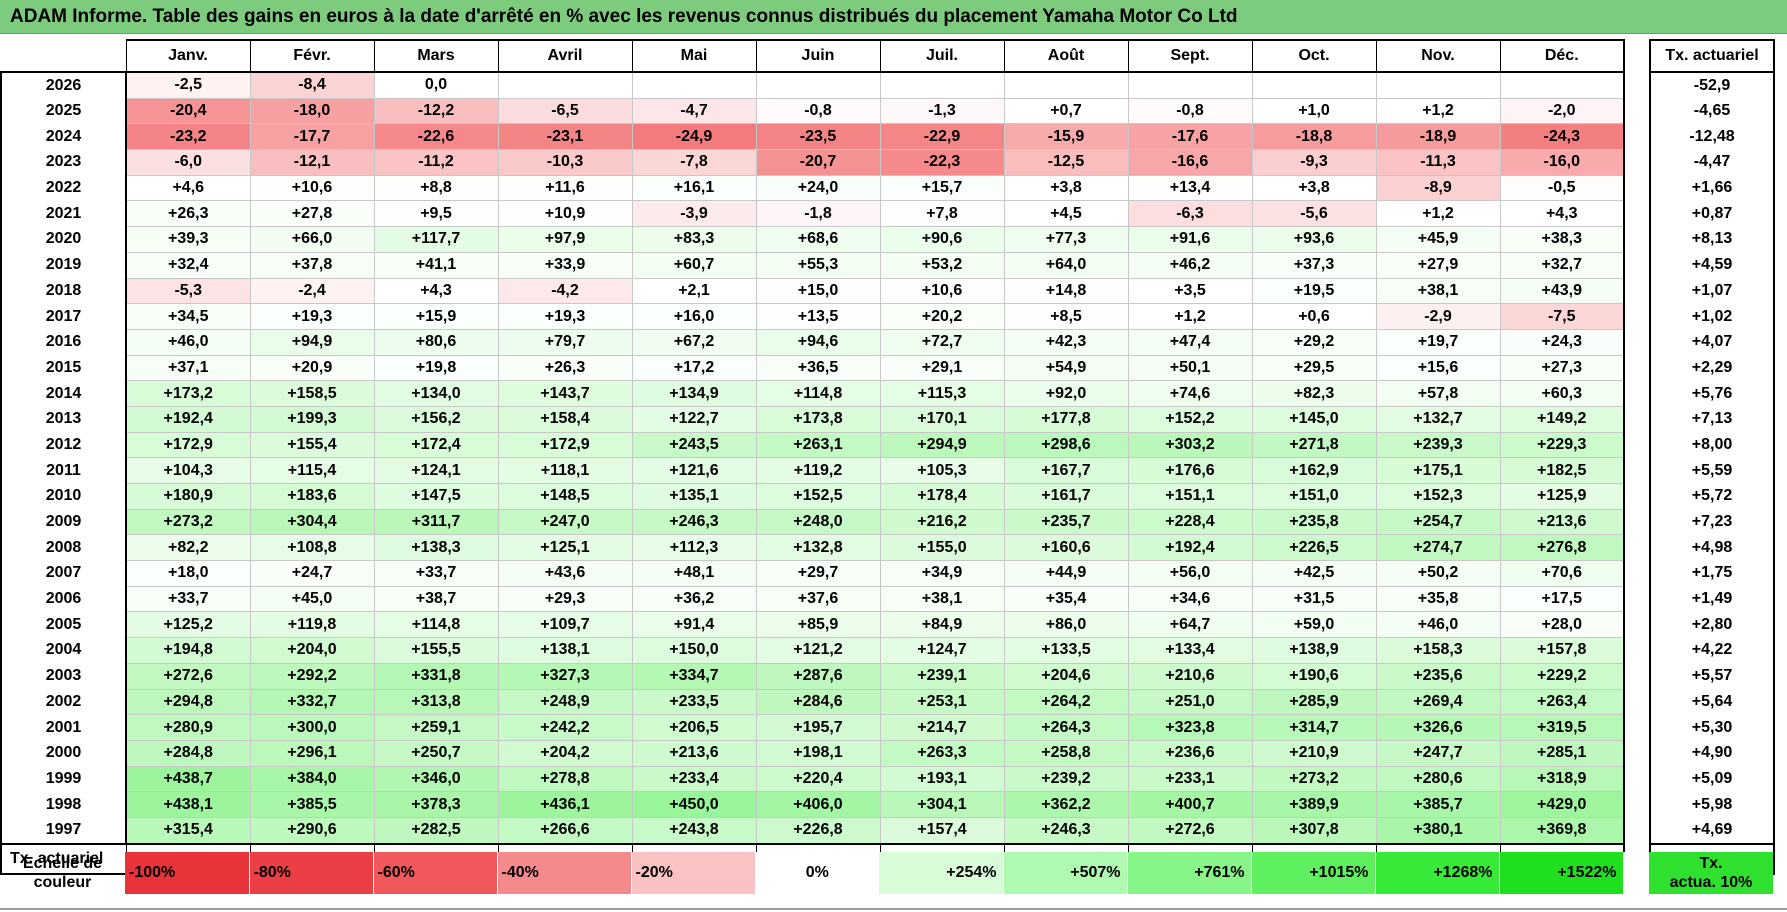 This screenshot has width=1787, height=912. Describe the element at coordinates (942, 676) in the screenshot. I see `gain-cell: +239,1` at that location.